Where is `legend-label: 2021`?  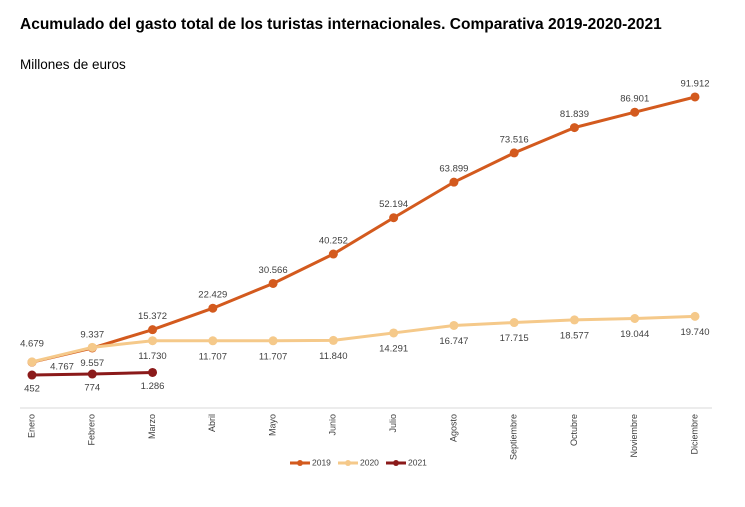
legend-label: 2021 is located at coordinates (417, 462).